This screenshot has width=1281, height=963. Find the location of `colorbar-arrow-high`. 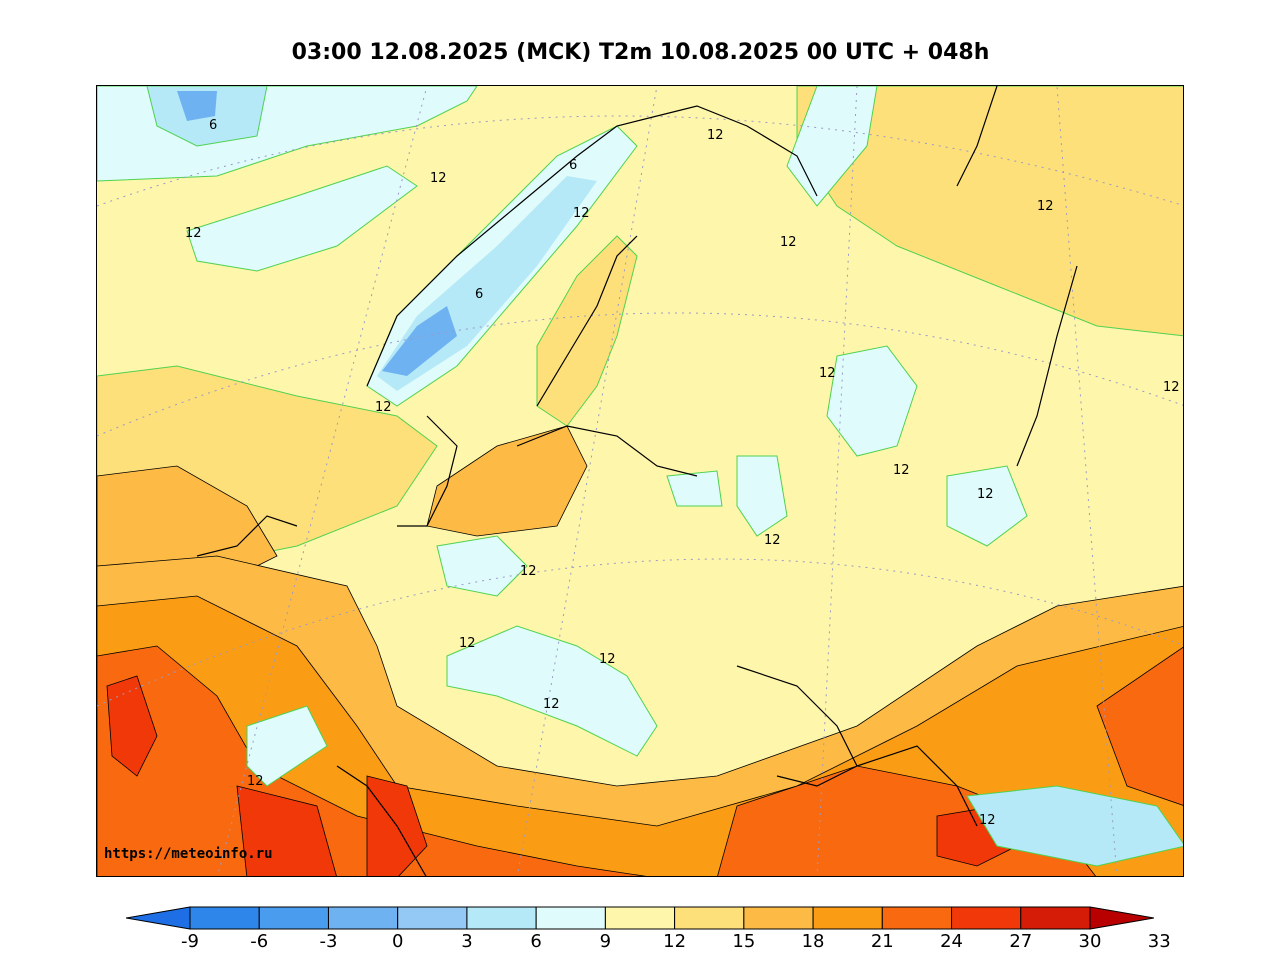

colorbar-arrow-high is located at coordinates (1121, 918).